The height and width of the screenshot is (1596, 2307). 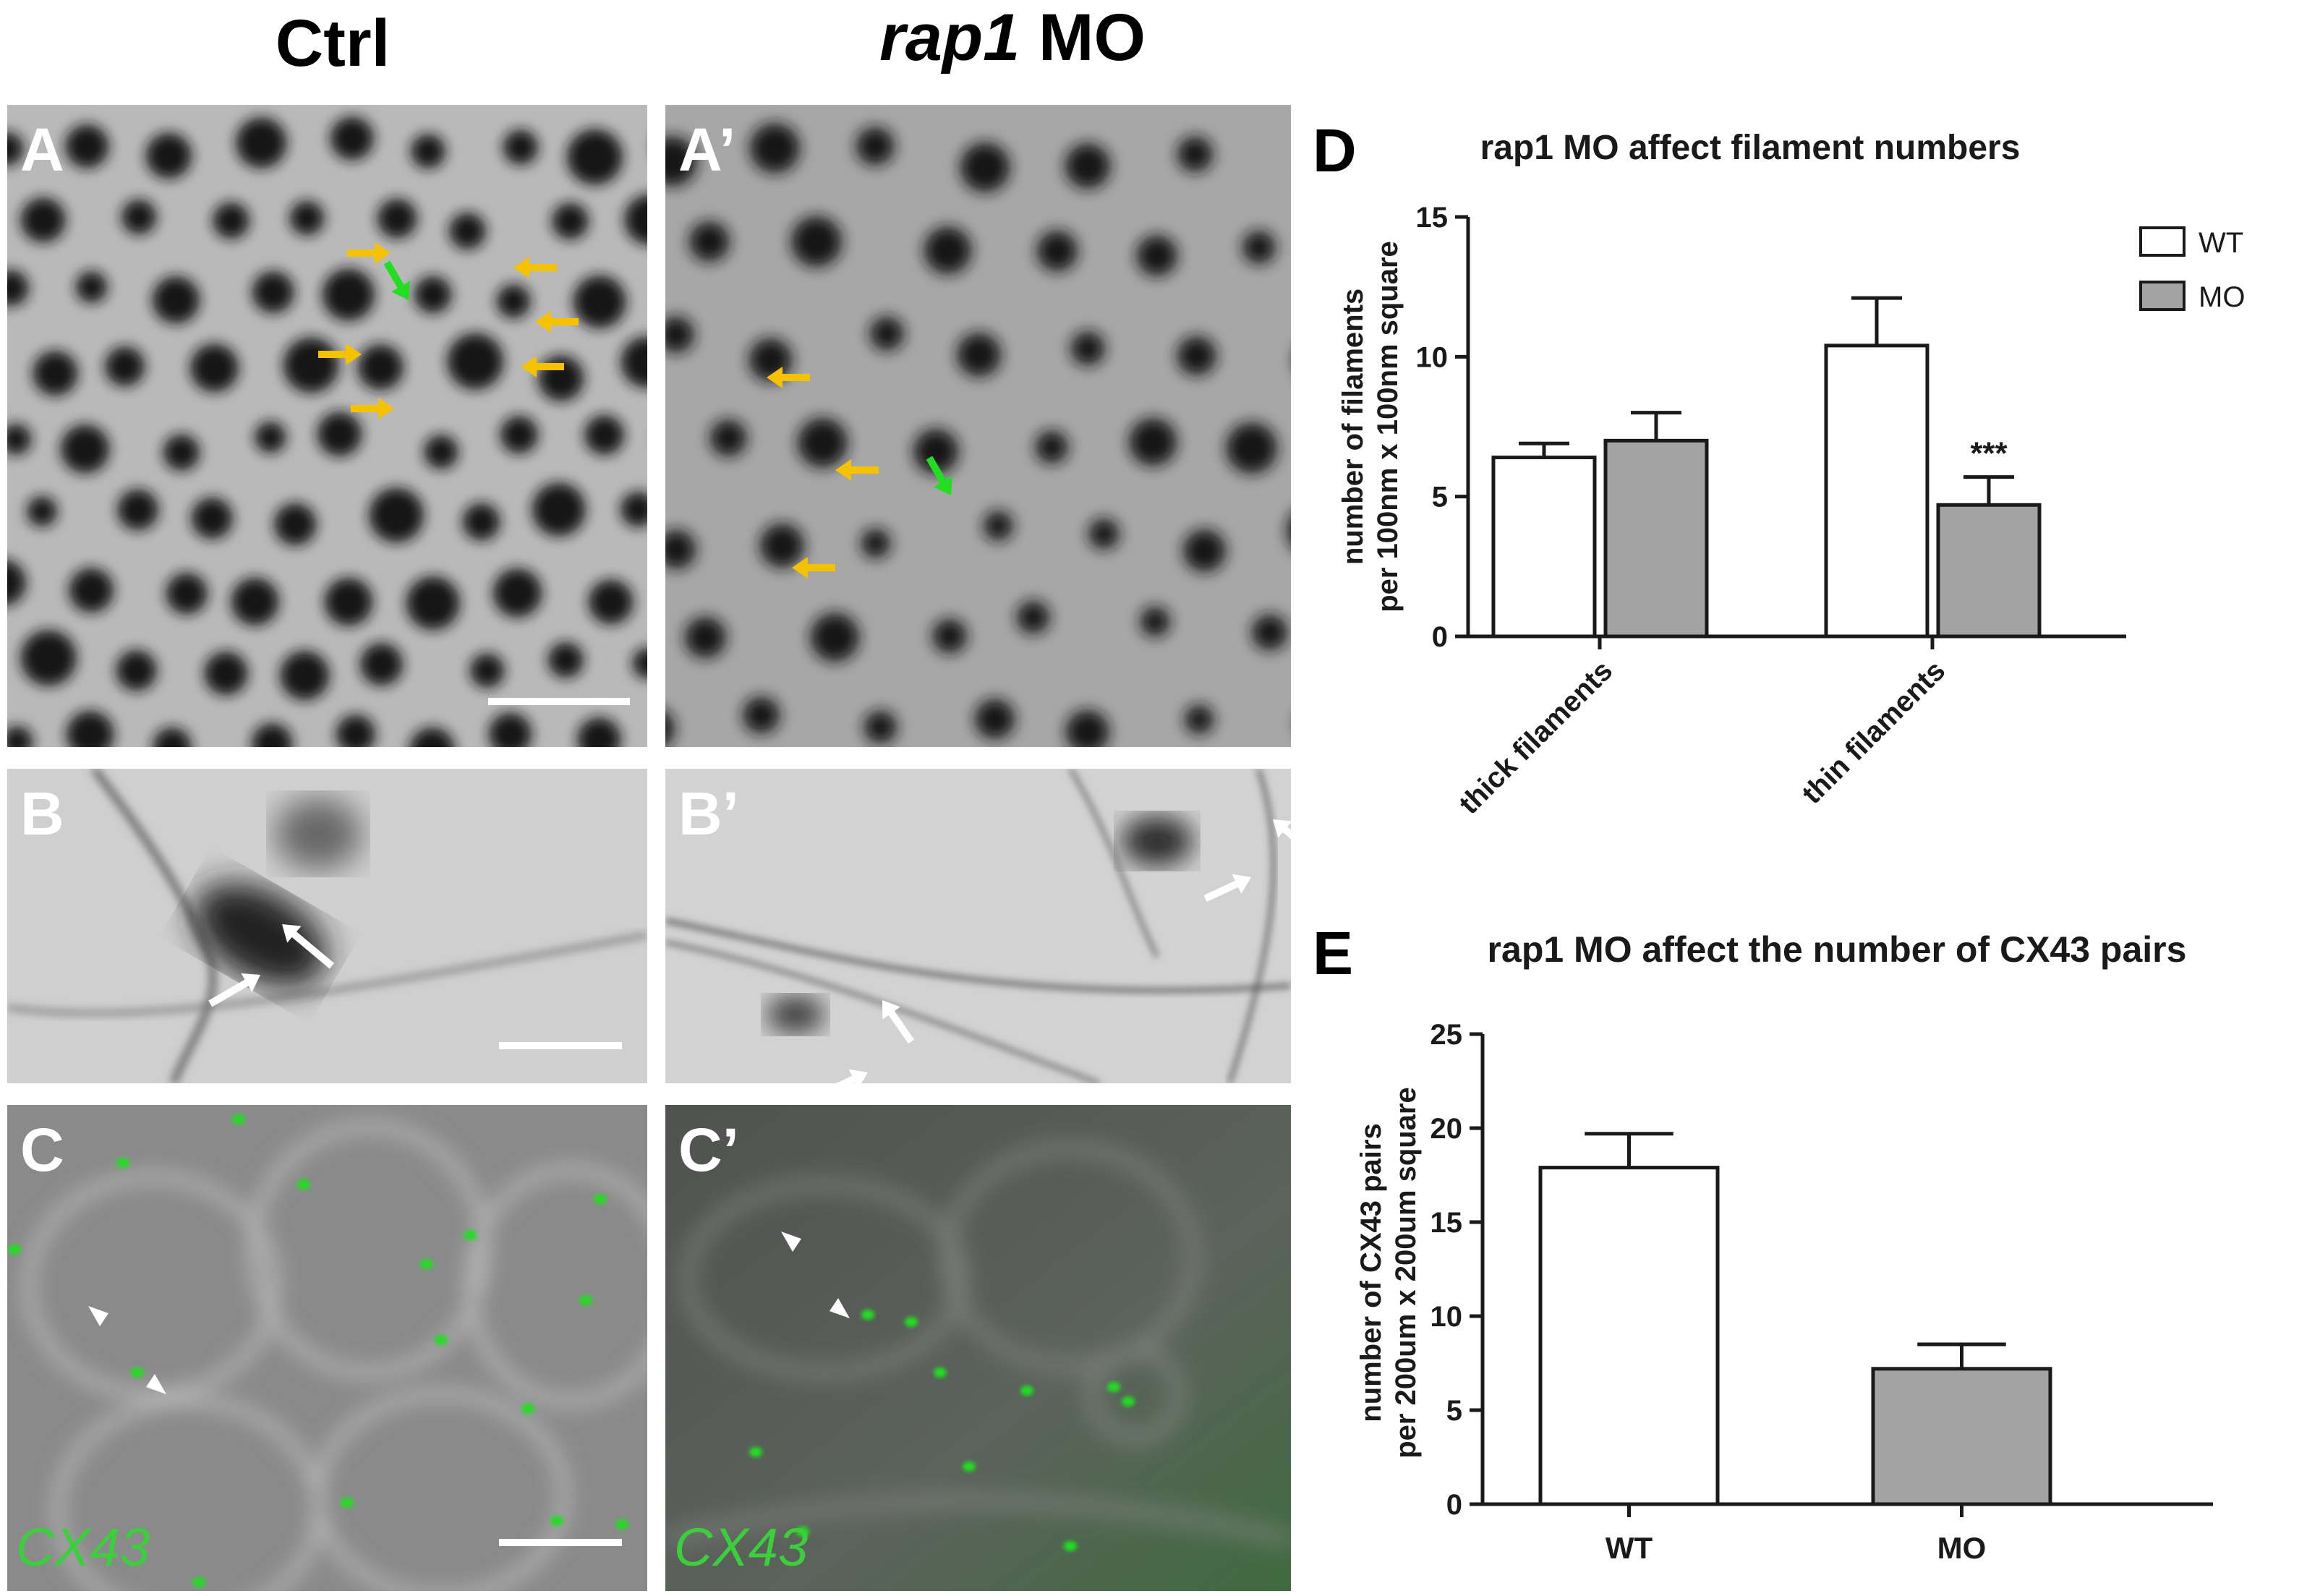 What do you see at coordinates (2221, 243) in the screenshot?
I see `legend-label-wt: WT` at bounding box center [2221, 243].